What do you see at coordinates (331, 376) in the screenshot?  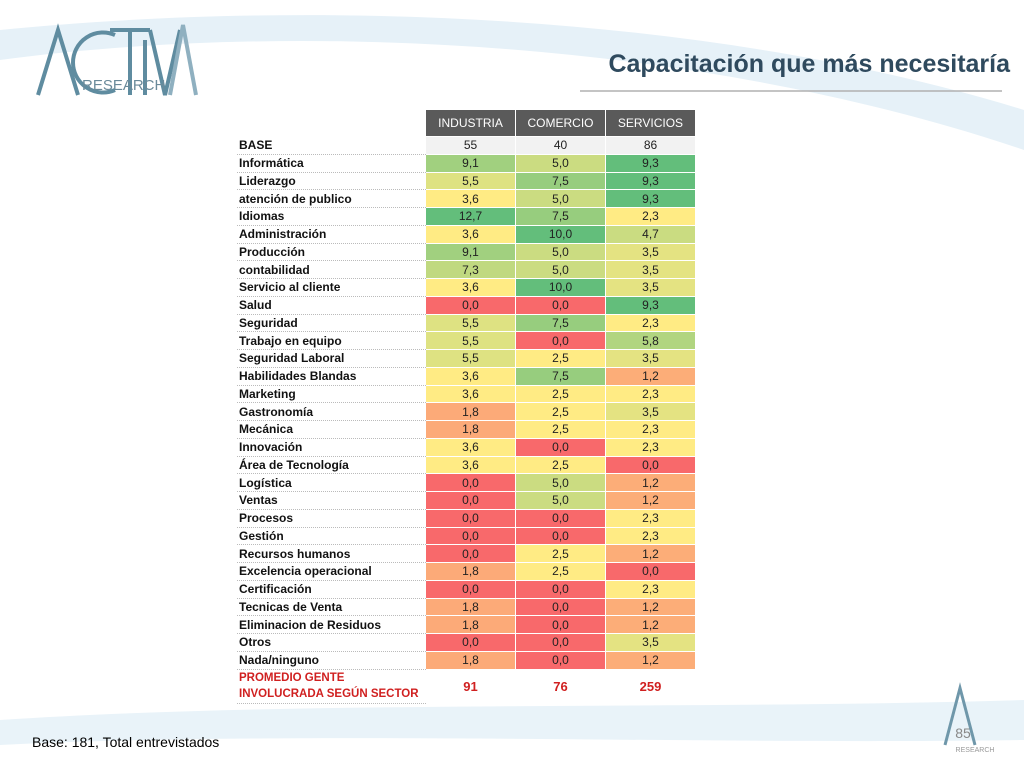 I see `row-label: Habilidades Blandas` at bounding box center [331, 376].